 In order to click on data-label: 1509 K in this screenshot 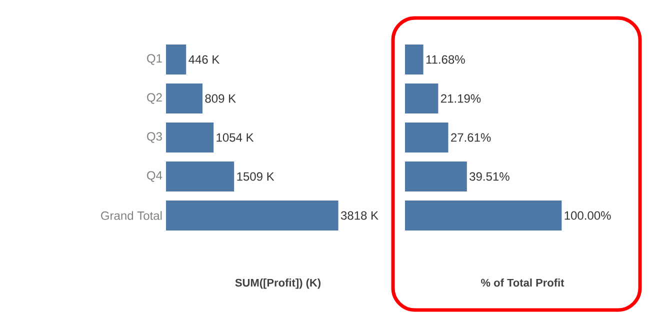, I will do `click(255, 176)`.